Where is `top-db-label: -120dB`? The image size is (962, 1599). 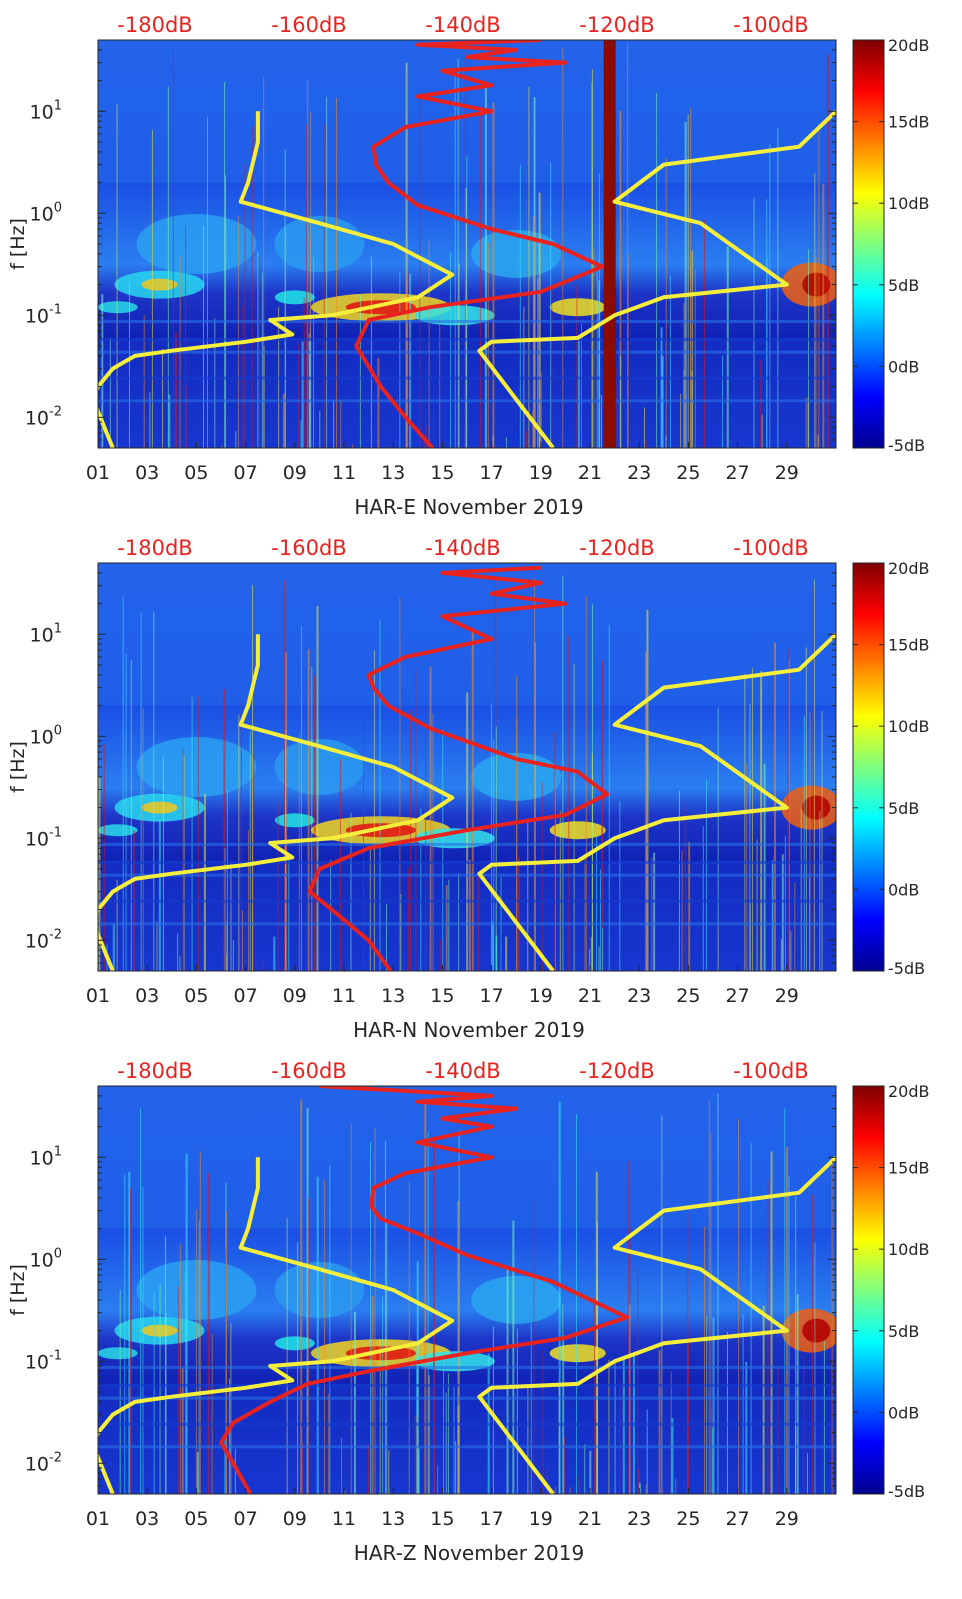
top-db-label: -120dB is located at coordinates (616, 1071).